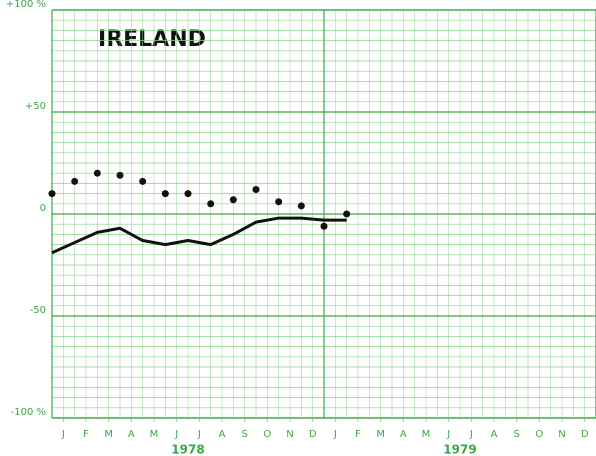 This screenshot has height=456, width=596. I want to click on y-tick-label: +100 %, so click(26, 5).